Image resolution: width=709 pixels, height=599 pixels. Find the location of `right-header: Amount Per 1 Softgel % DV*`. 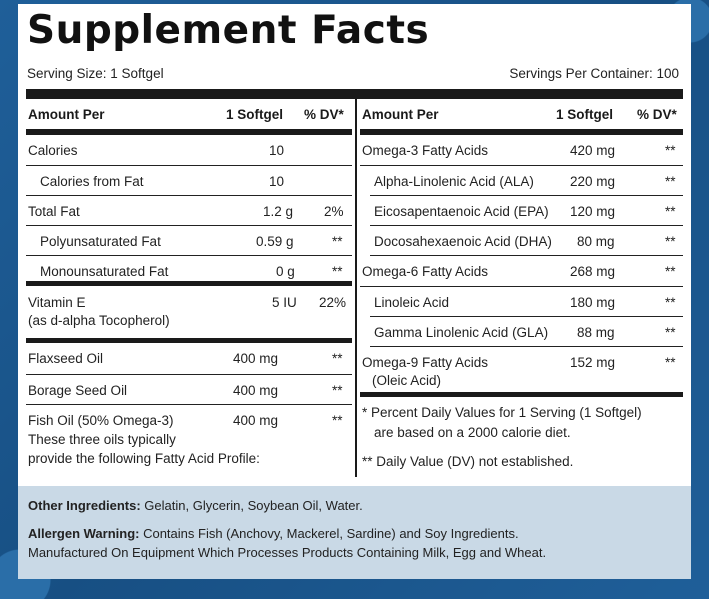

right-header: Amount Per 1 Softgel % DV* is located at coordinates (521, 114).